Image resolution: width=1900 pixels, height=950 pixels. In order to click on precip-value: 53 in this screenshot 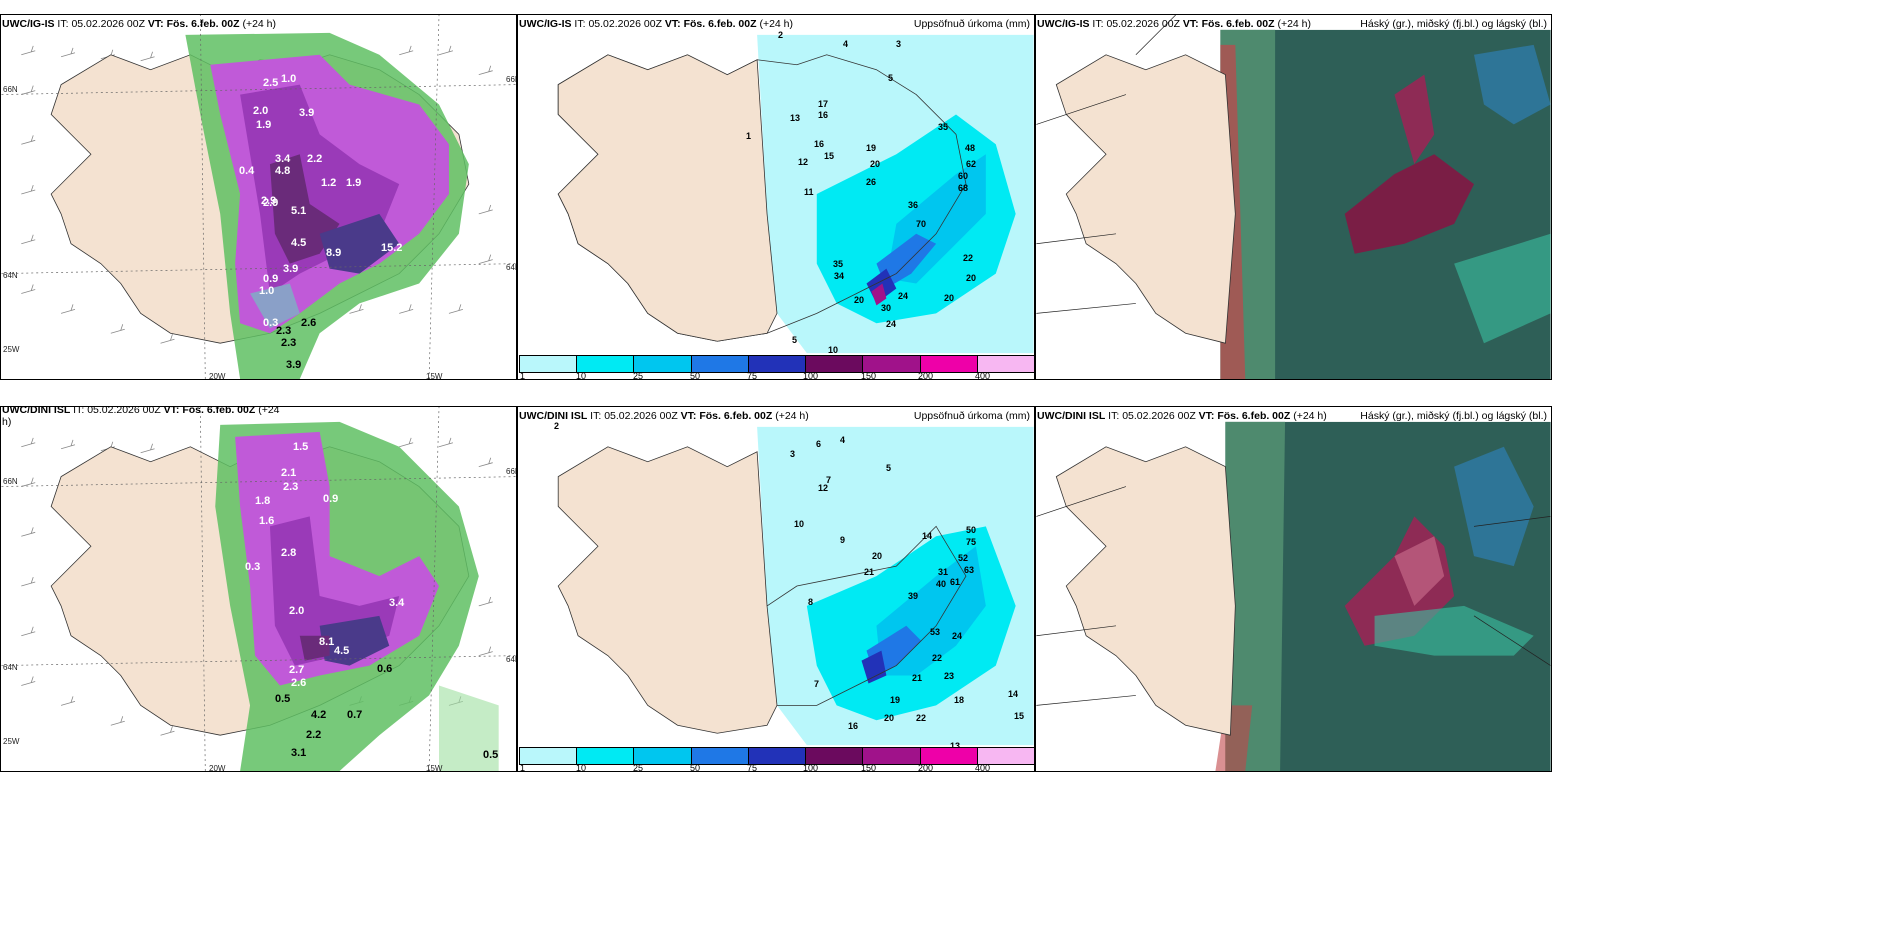, I will do `click(935, 632)`.